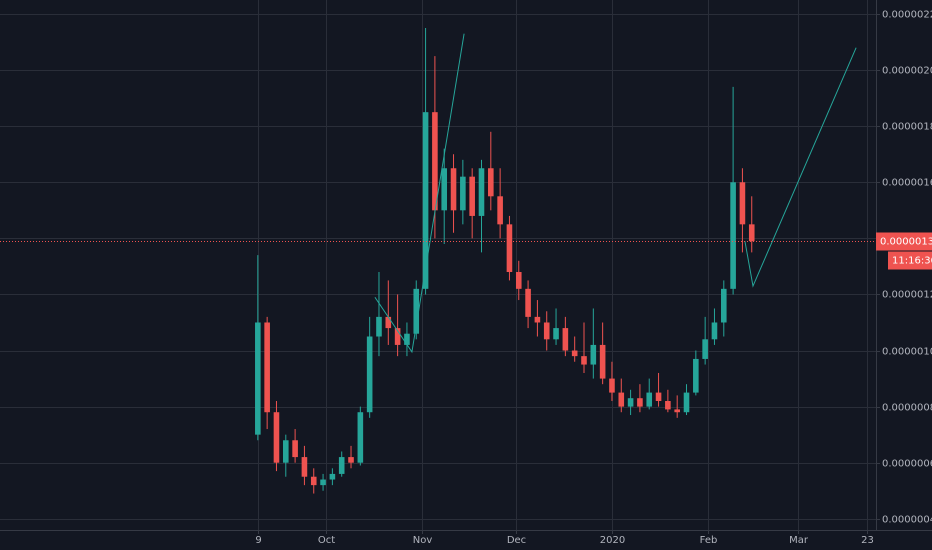 This screenshot has height=550, width=932. Describe the element at coordinates (907, 408) in the screenshot. I see `y-tick-label: 0.00000080` at that location.